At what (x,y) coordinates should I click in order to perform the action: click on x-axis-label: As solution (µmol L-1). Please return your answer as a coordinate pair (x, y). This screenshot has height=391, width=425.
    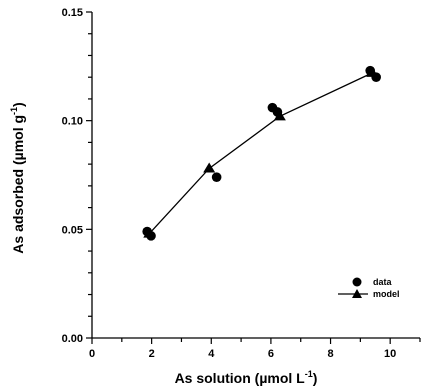
    Looking at the image, I should click on (246, 377).